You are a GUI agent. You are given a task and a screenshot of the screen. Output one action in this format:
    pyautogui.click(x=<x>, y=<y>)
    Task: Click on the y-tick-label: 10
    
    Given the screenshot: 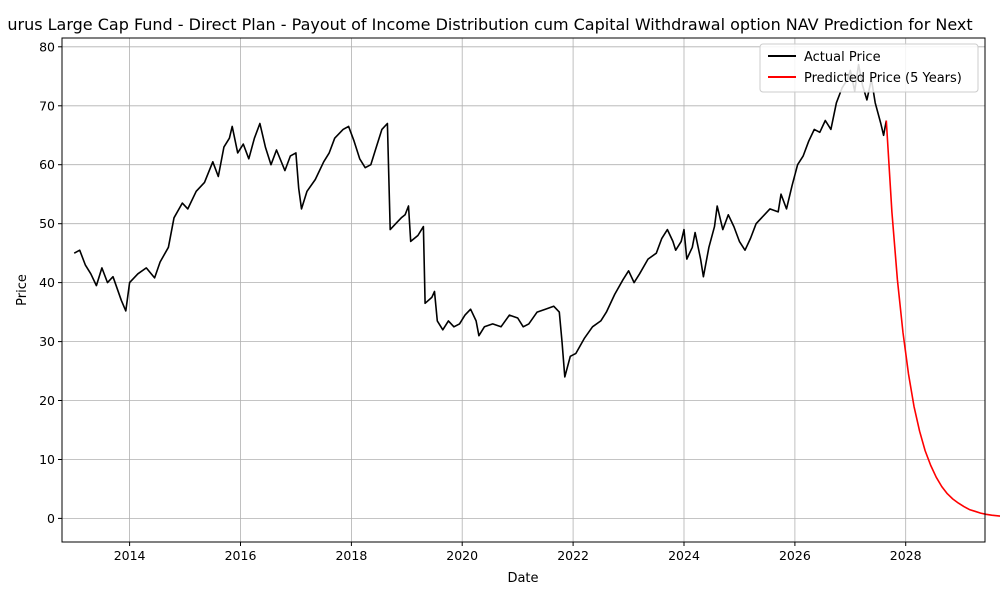 What is the action you would take?
    pyautogui.click(x=47, y=459)
    